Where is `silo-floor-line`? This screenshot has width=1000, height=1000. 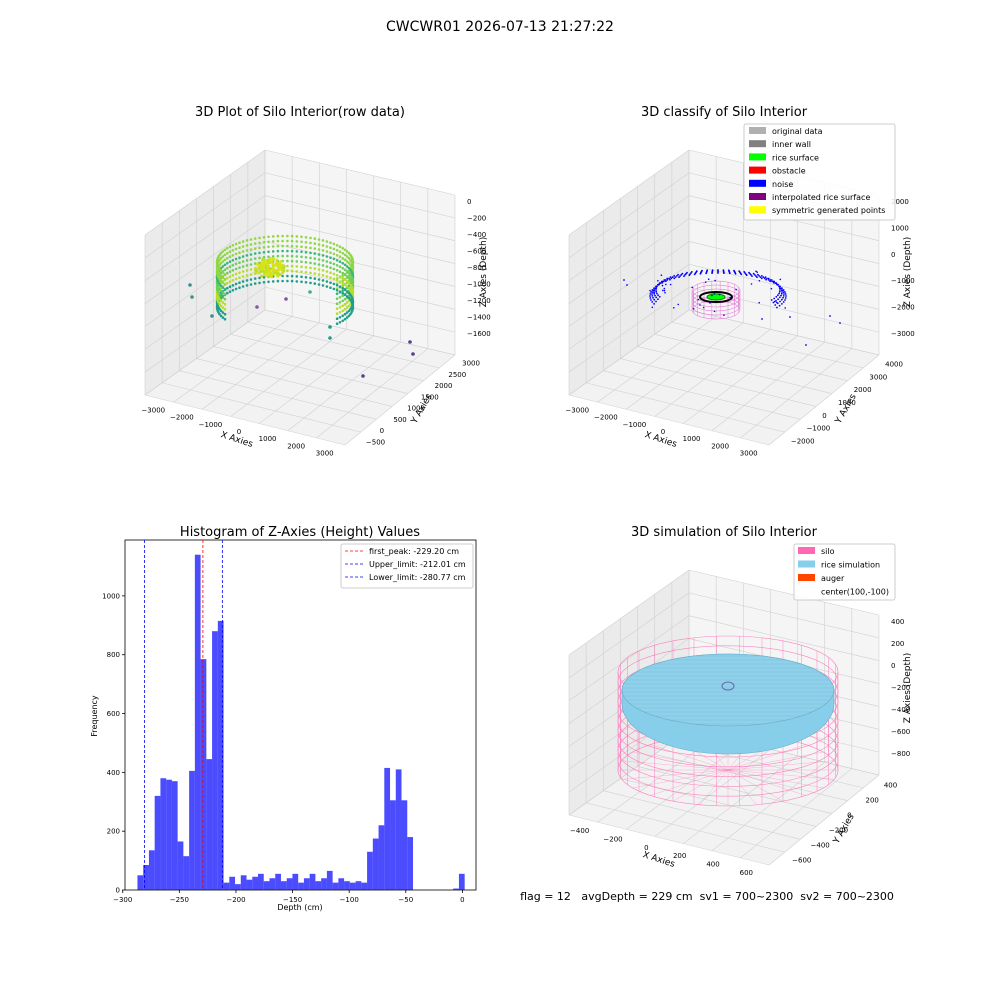
silo-floor-line is located at coordinates (714, 787).